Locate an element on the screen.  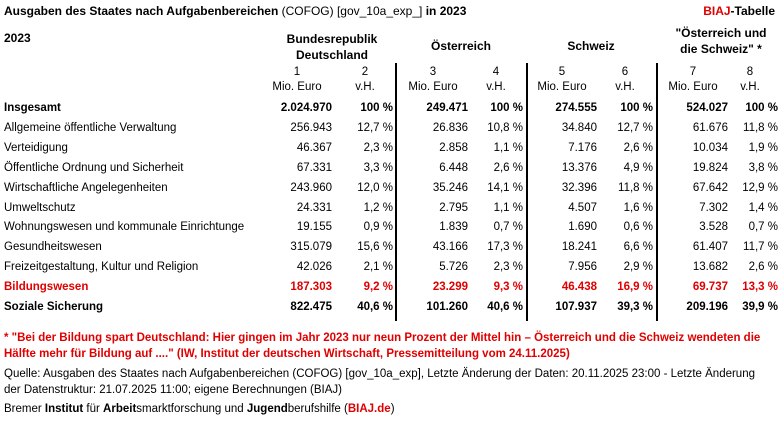
cell-col-6: 4,9 % is located at coordinates (638, 167).